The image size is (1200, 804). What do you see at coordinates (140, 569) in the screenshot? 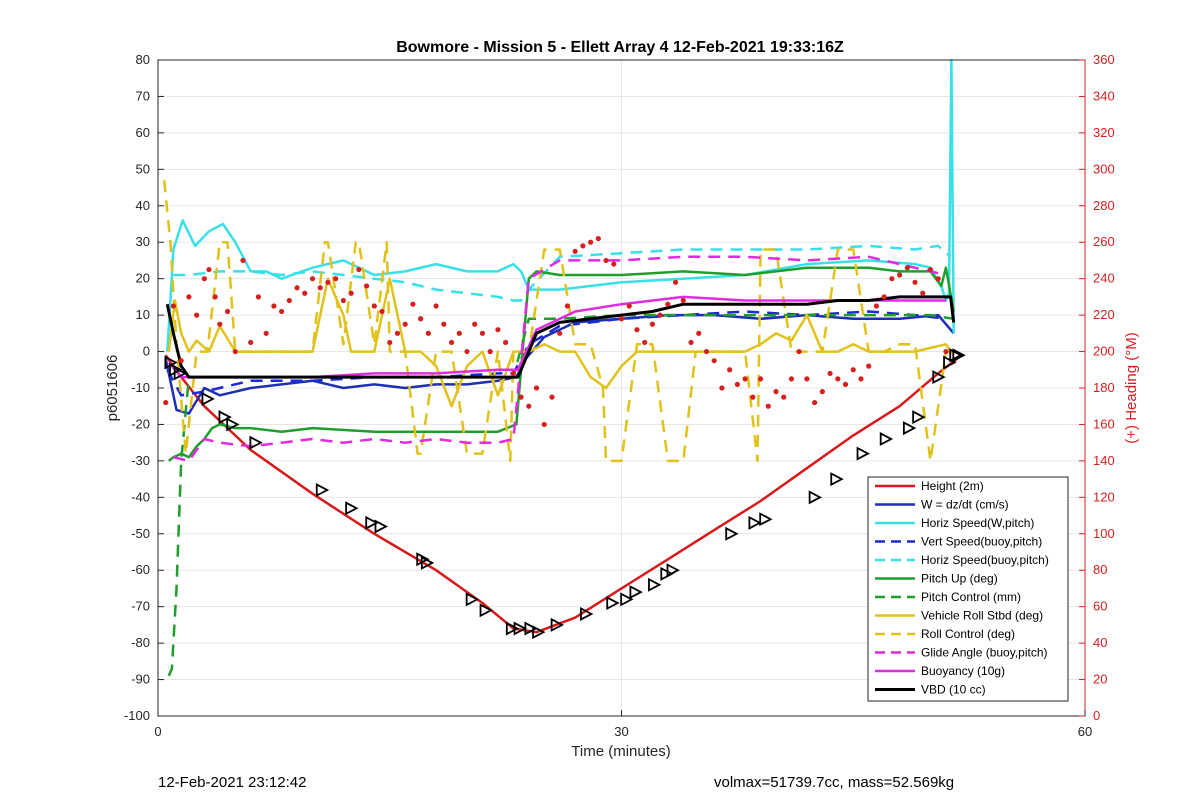
I see `y-tick-label: -60` at bounding box center [140, 569].